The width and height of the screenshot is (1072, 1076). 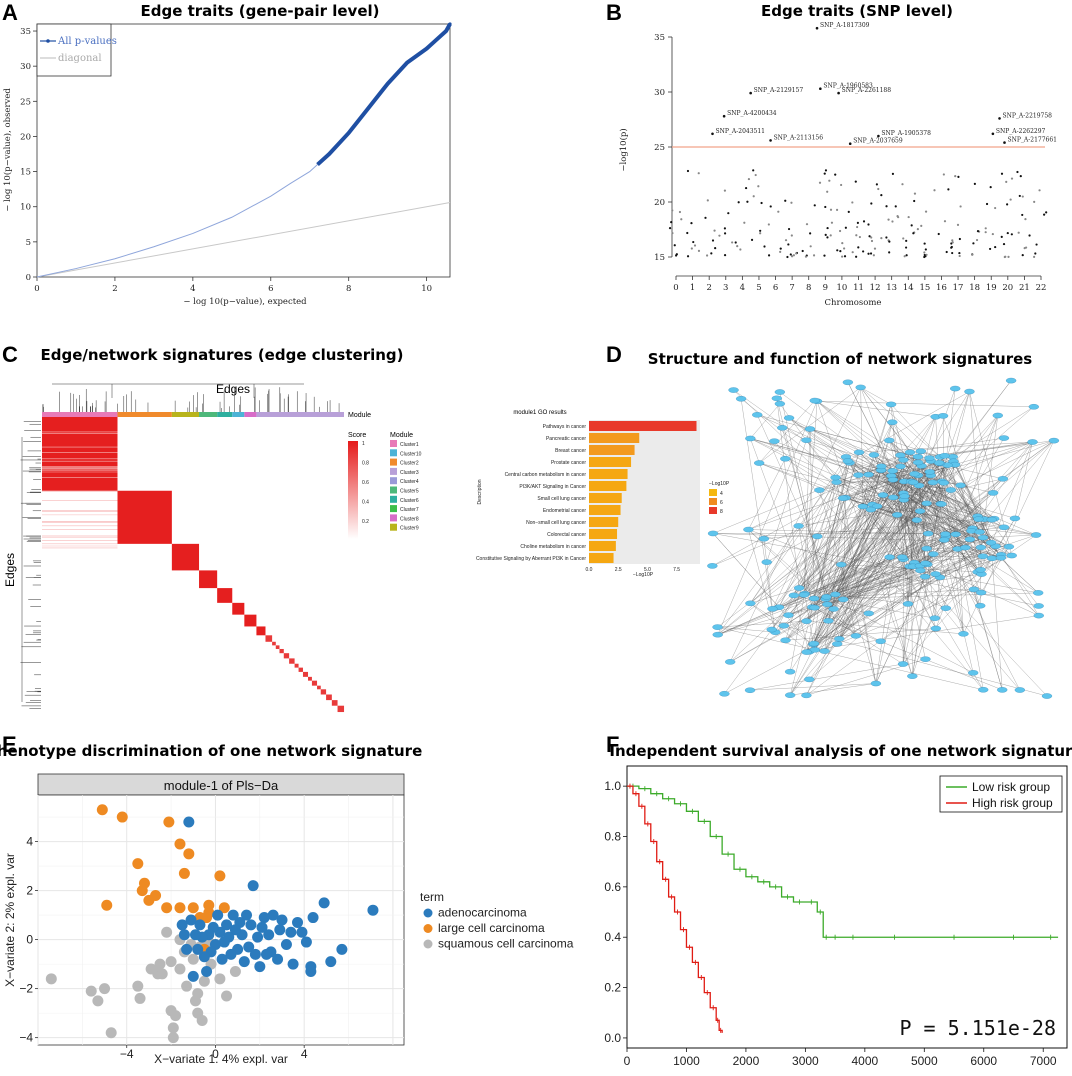 What do you see at coordinates (411, 454) in the screenshot?
I see `module-legend-label: Cluster10` at bounding box center [411, 454].